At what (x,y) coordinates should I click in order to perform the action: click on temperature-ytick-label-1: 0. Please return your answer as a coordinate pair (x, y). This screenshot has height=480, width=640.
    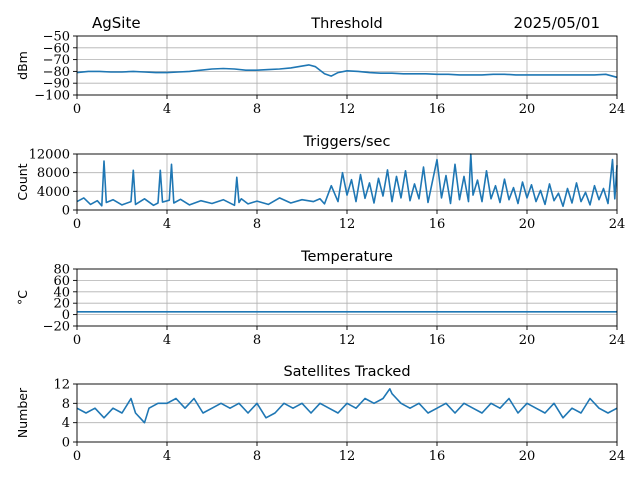
    Looking at the image, I should click on (66, 315).